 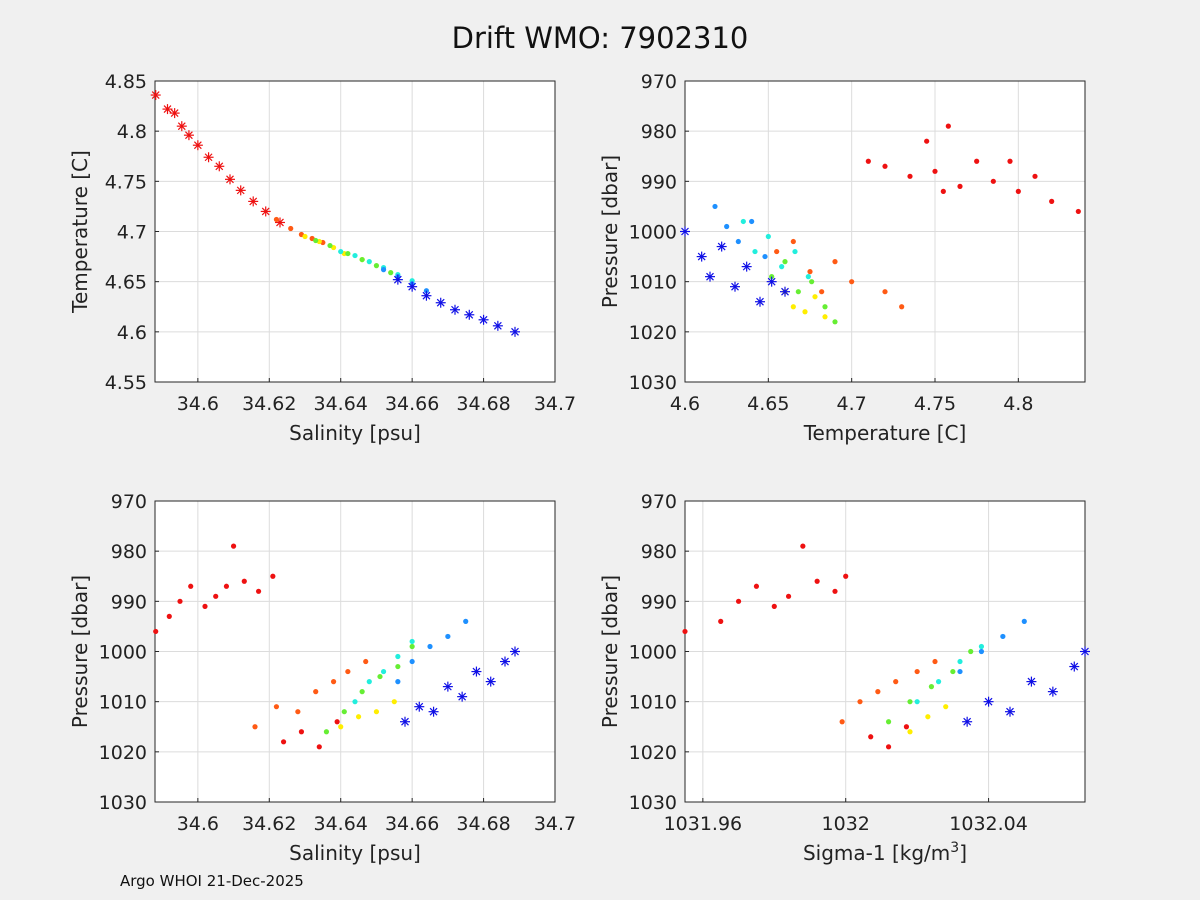 What do you see at coordinates (963, 853) in the screenshot?
I see `x-axis-label-tail: ]` at bounding box center [963, 853].